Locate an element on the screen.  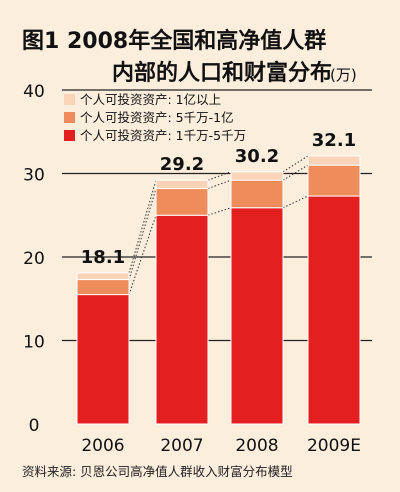
total-label-2007: 29.2 is located at coordinates (182, 164).